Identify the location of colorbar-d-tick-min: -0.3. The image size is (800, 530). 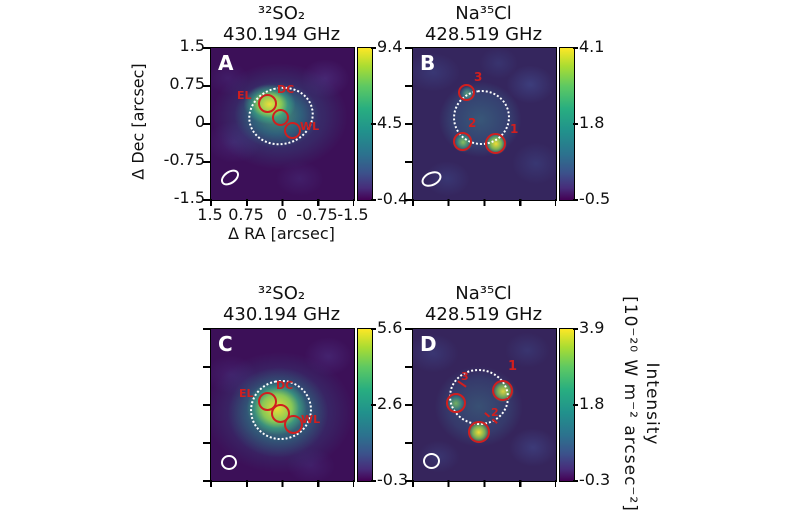
(595, 479).